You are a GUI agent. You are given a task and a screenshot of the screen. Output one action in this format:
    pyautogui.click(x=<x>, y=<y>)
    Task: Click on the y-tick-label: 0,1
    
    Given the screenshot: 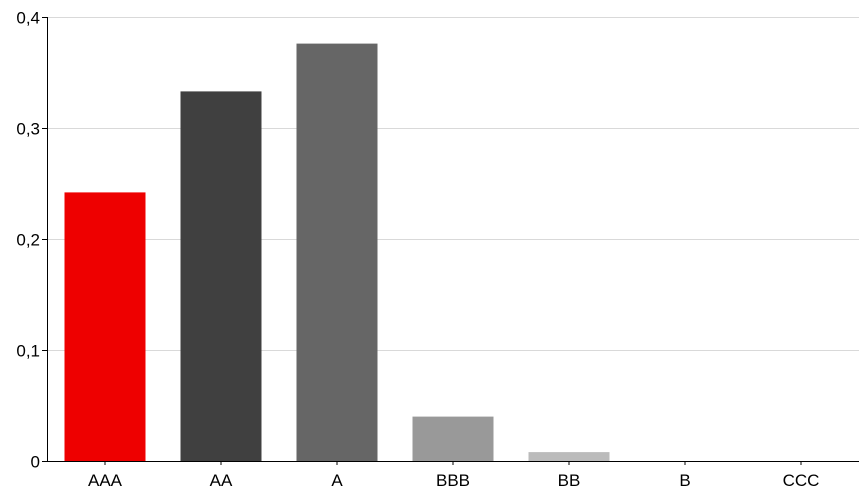 What is the action you would take?
    pyautogui.click(x=28, y=351)
    